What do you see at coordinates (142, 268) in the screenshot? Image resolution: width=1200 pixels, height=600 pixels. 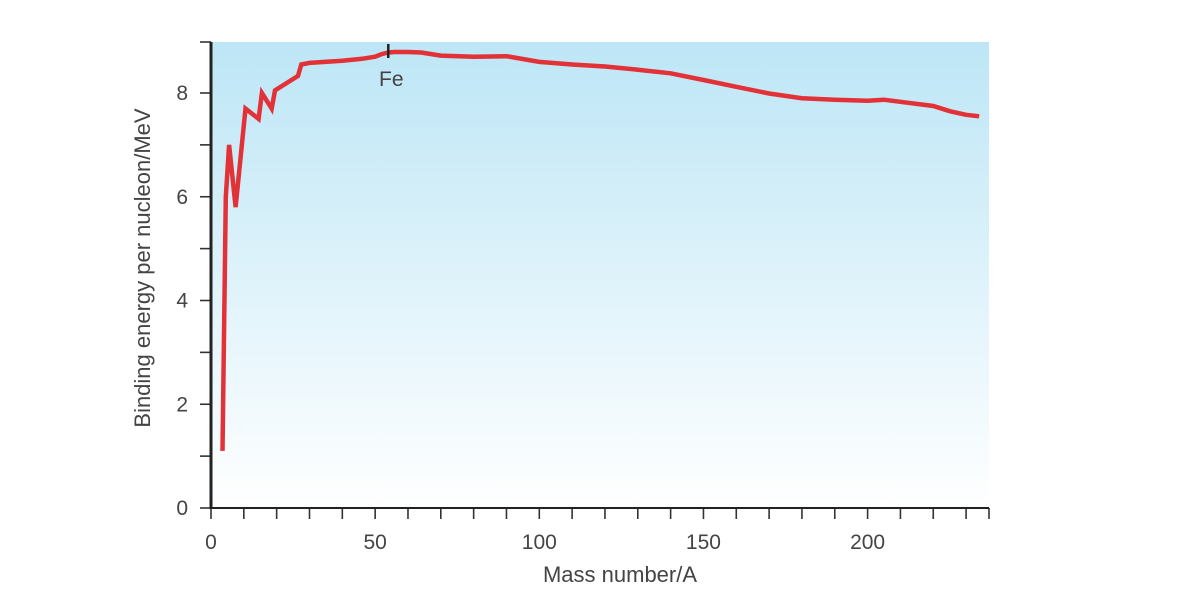 I see `y-axis-title: Binding energy per nucleon/MeV` at bounding box center [142, 268].